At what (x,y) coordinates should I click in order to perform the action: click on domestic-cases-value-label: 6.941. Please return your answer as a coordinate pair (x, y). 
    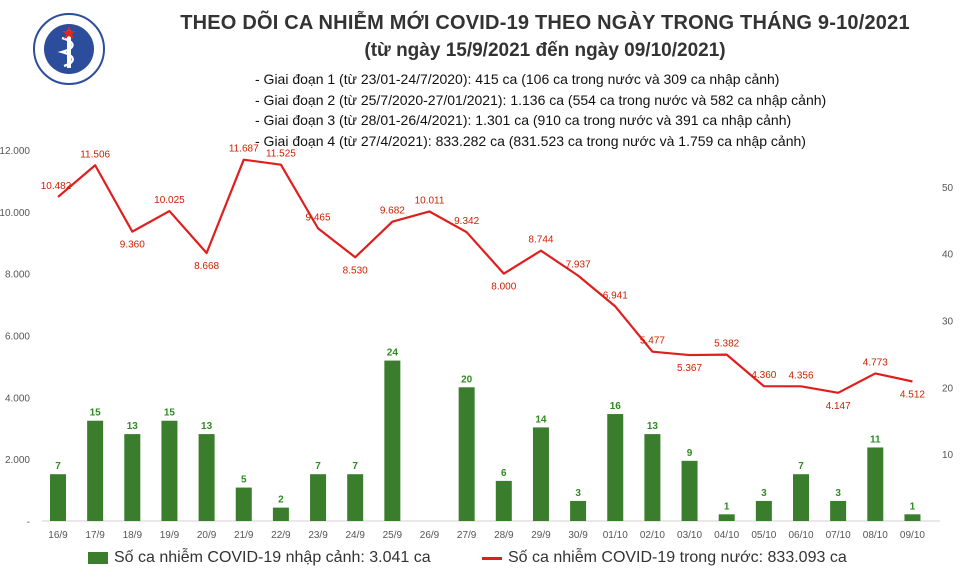
    Looking at the image, I should click on (615, 295).